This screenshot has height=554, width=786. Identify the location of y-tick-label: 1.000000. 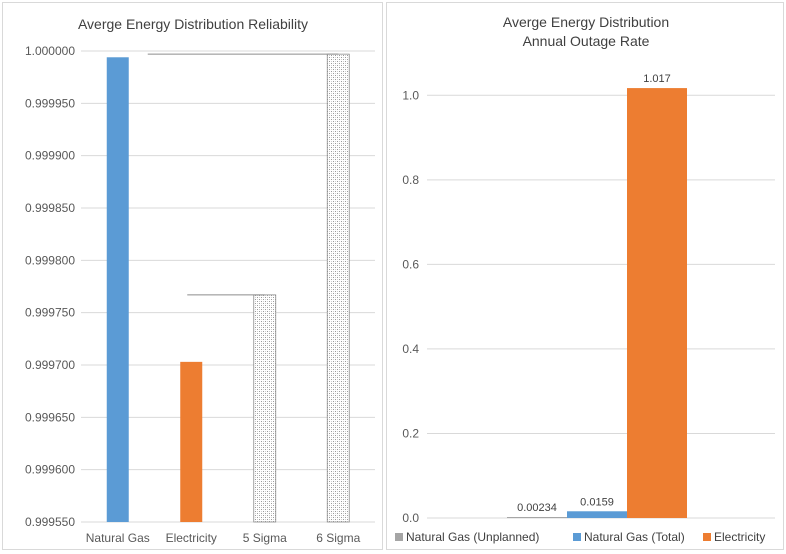
(50, 51).